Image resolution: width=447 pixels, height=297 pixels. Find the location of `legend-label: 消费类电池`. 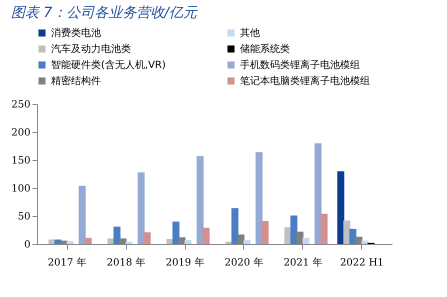

legend-label: 消费类电池 is located at coordinates (76, 33).